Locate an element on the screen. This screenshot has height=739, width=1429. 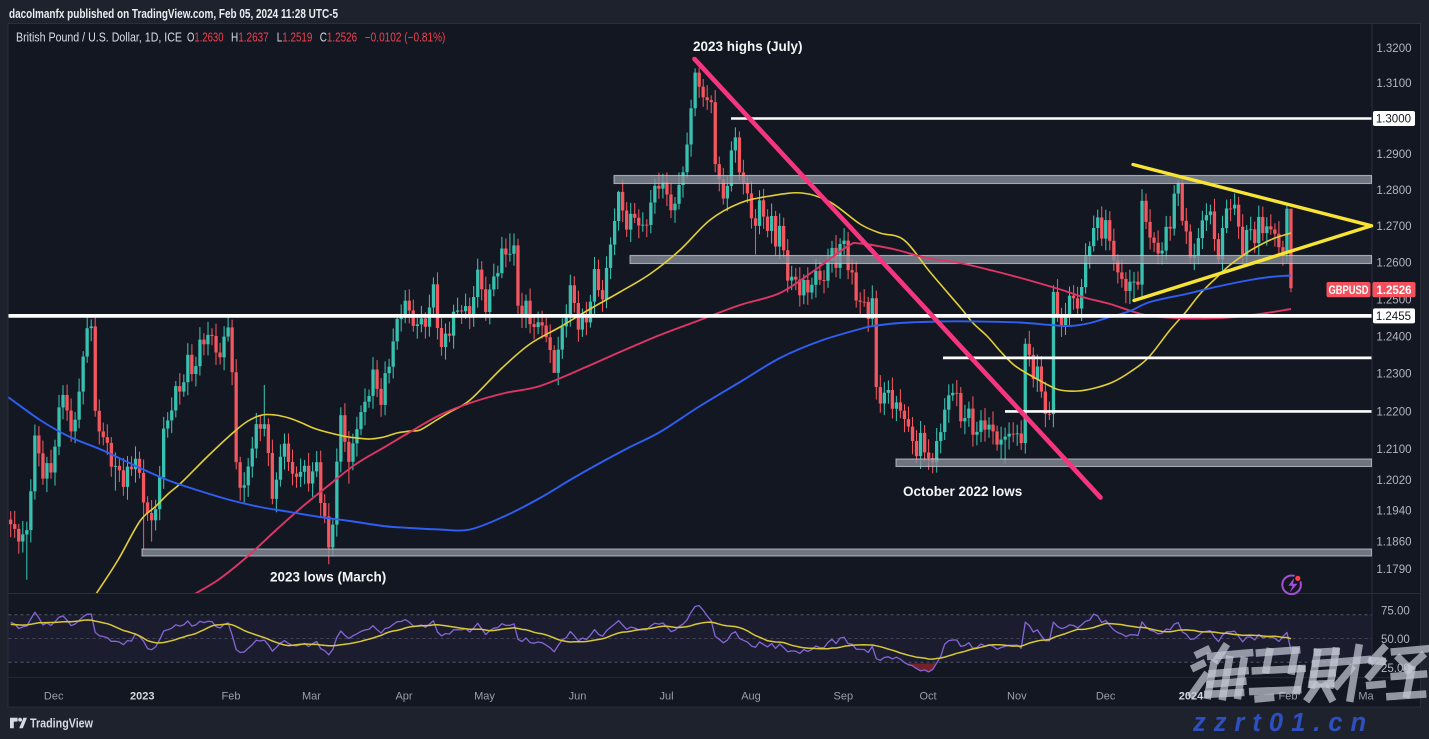
svg-text: Mar is located at coordinates (311, 697).